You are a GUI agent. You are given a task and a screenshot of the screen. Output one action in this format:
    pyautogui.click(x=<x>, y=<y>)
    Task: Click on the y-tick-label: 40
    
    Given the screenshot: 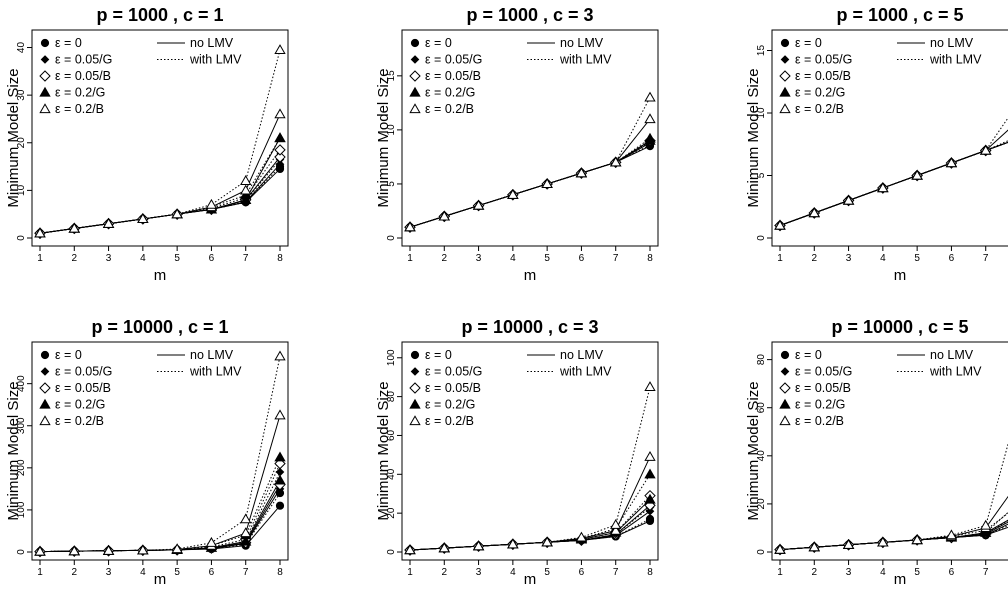 What is the action you would take?
    pyautogui.click(x=761, y=456)
    